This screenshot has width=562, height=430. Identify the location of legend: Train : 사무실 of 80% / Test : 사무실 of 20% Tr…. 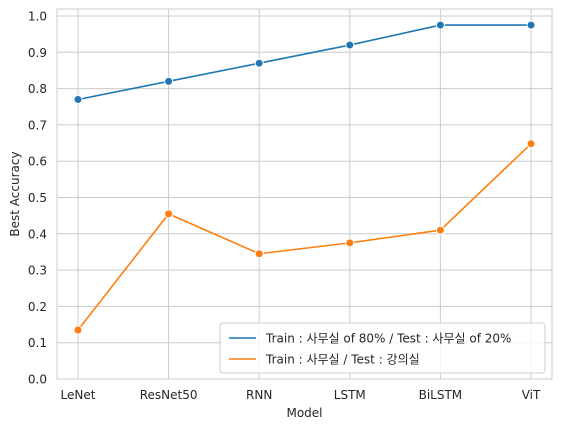
(382, 348).